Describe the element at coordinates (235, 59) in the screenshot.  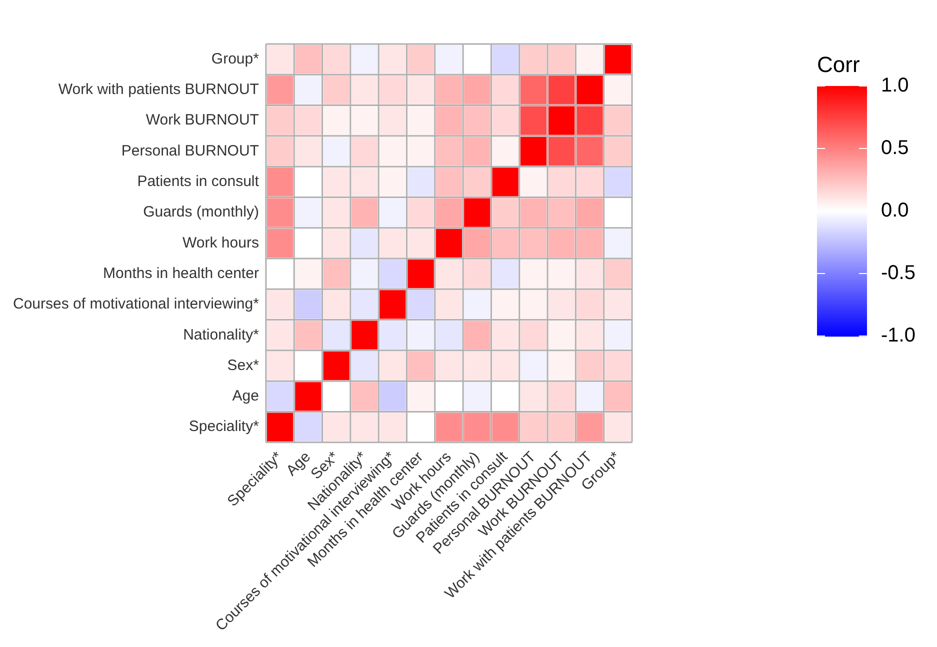
I see `y-tick-label: Group*` at that location.